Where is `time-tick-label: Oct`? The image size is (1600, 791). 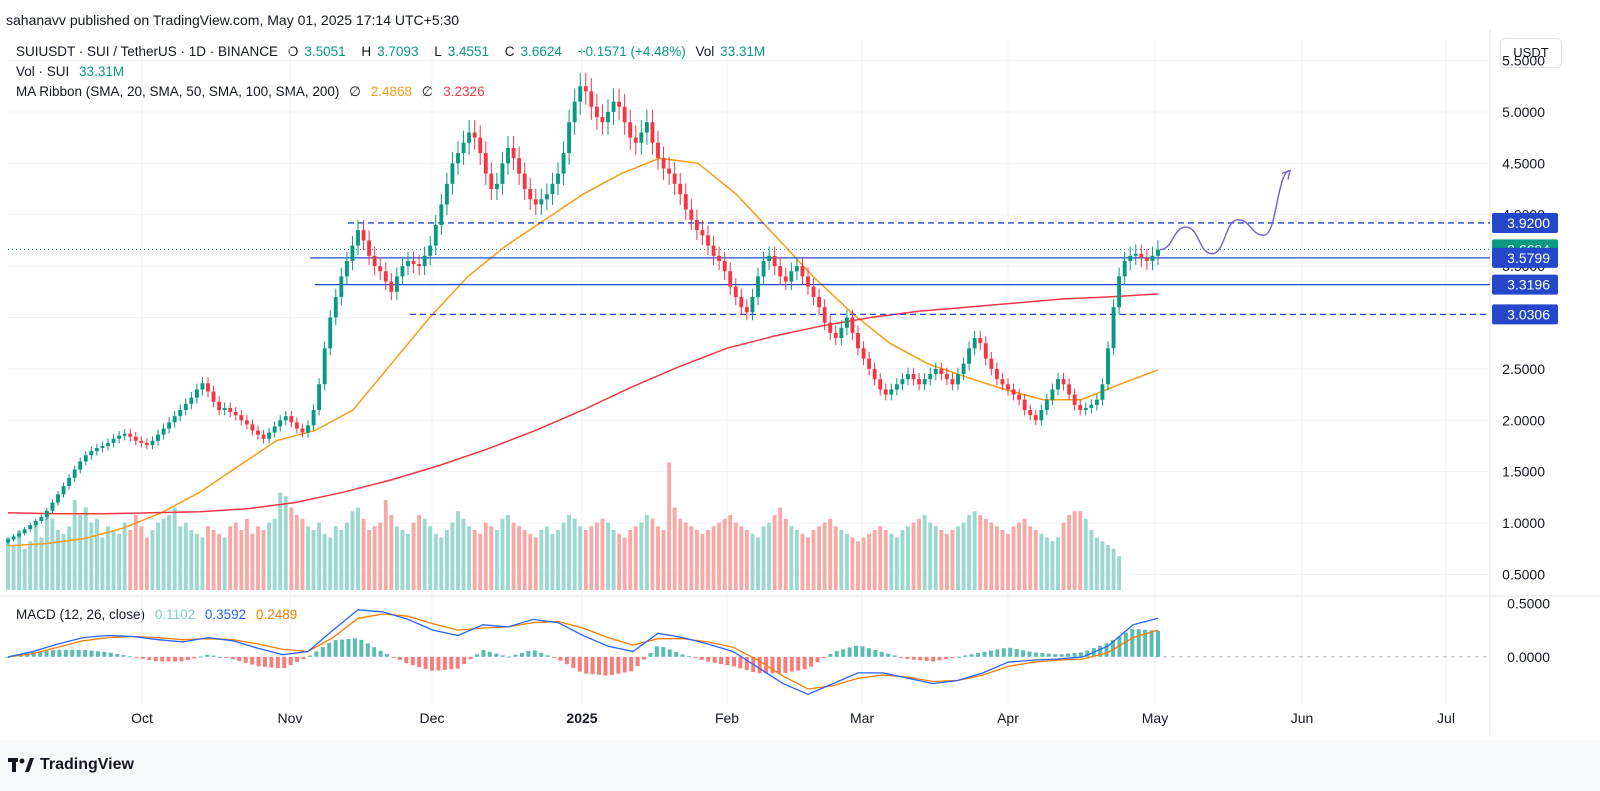
time-tick-label: Oct is located at coordinates (142, 718).